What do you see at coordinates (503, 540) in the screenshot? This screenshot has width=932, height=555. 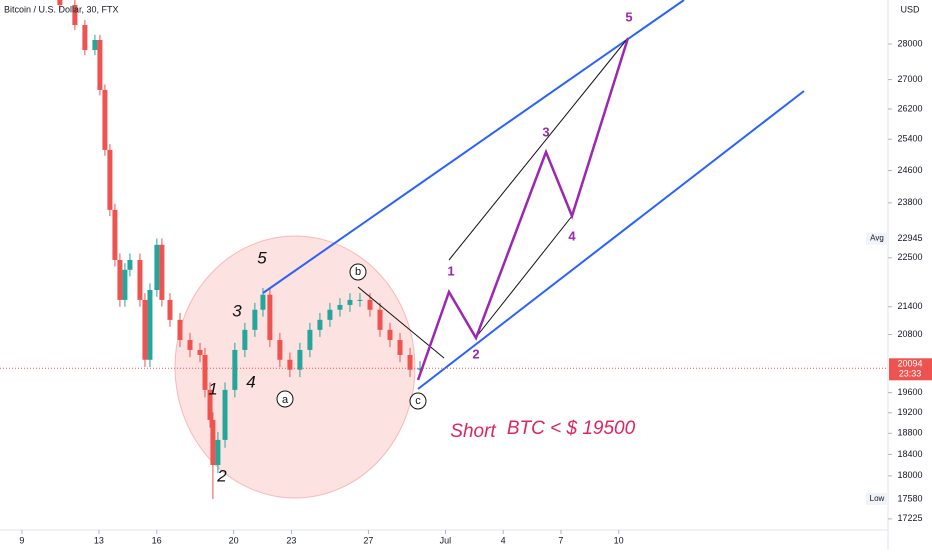 I see `x-tick-label: 4` at bounding box center [503, 540].